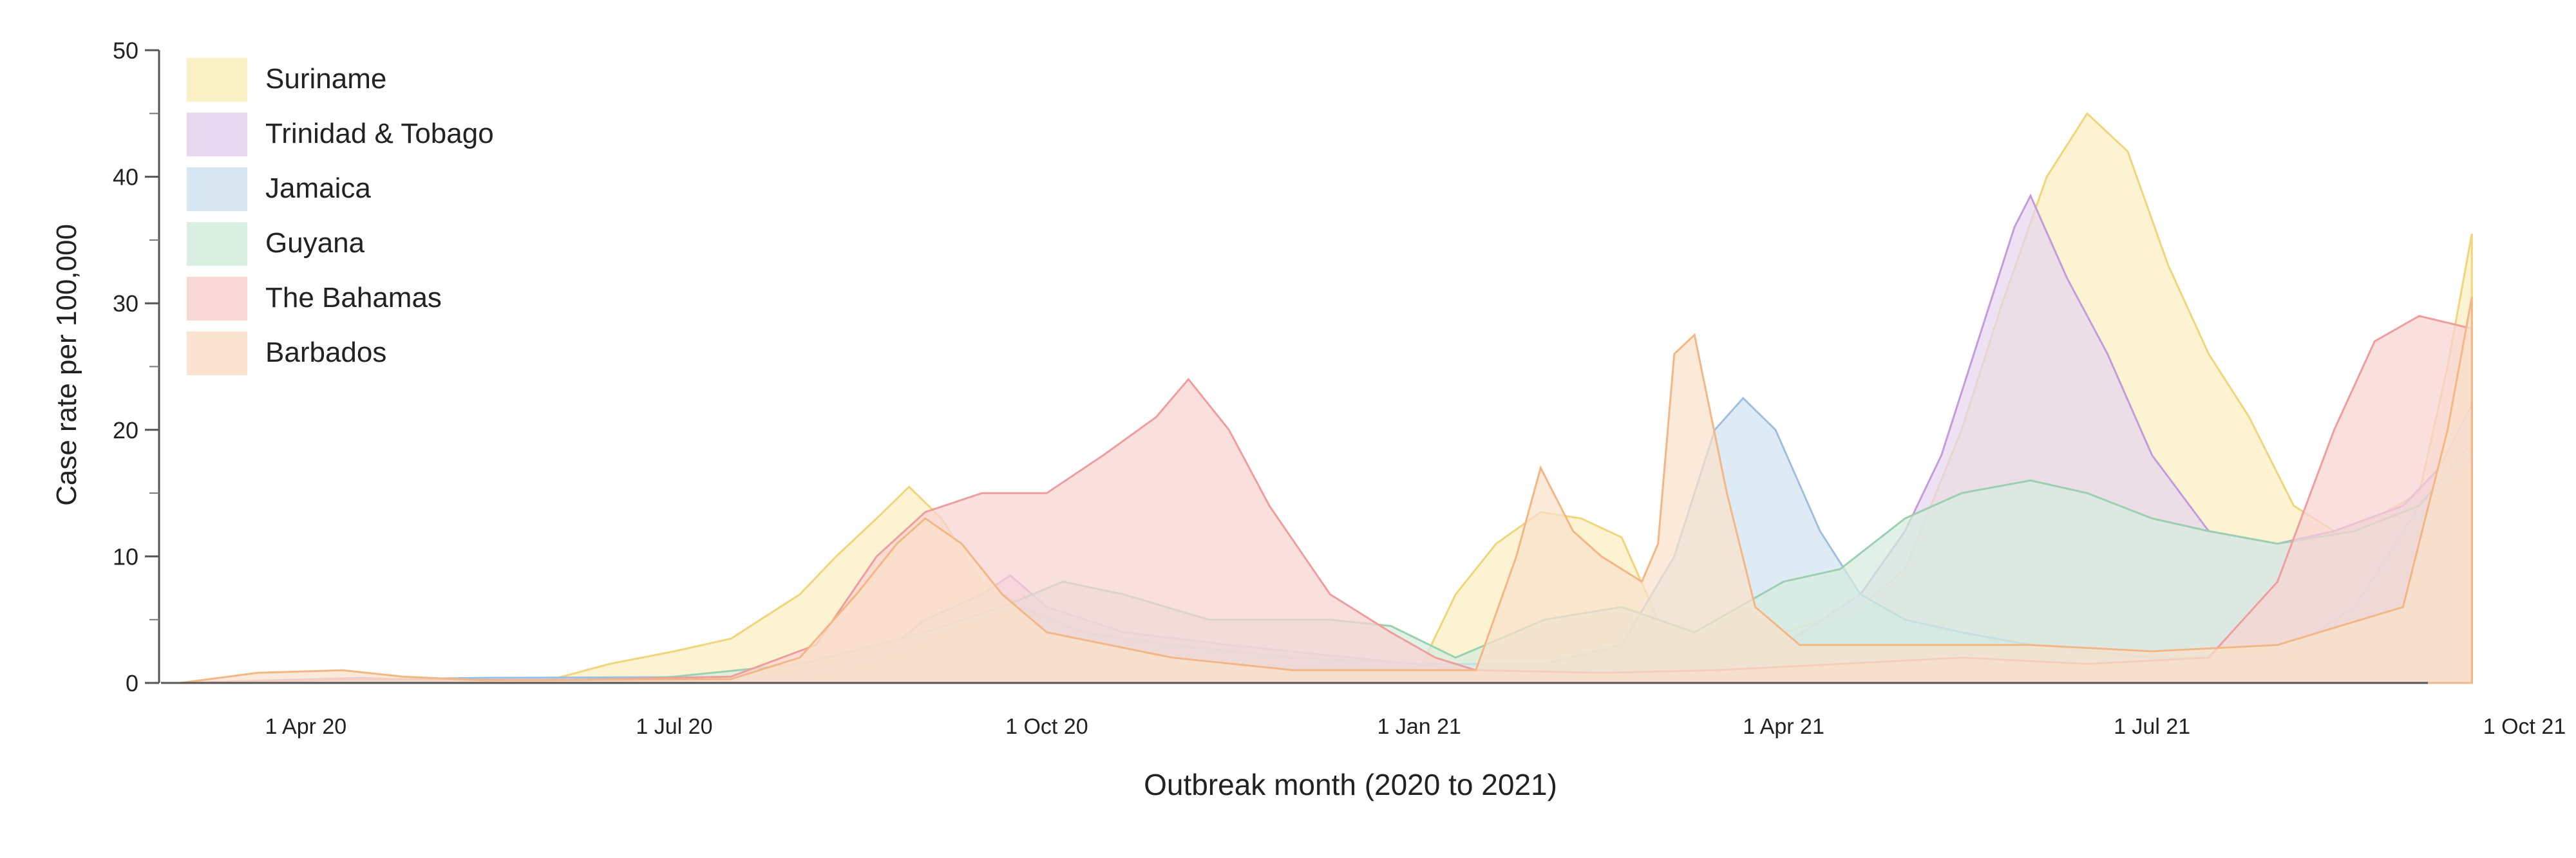 The width and height of the screenshot is (2576, 858). What do you see at coordinates (217, 189) in the screenshot?
I see `legend-swatch-jamaica` at bounding box center [217, 189].